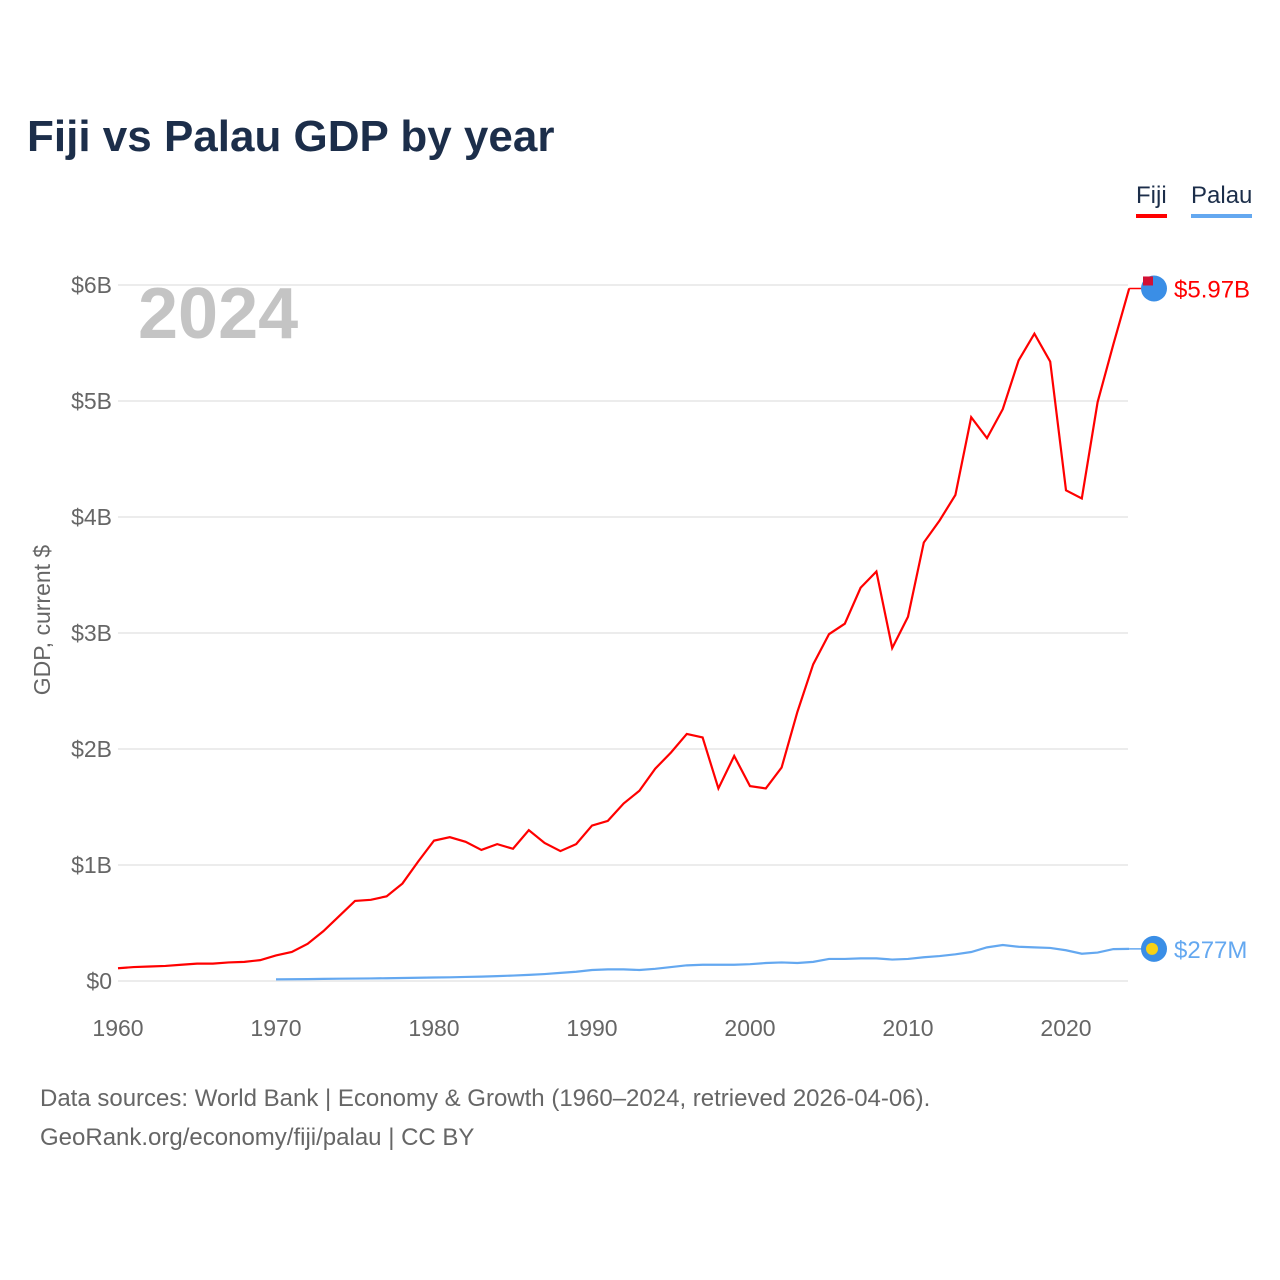 This screenshot has height=1280, width=1280. I want to click on legend-fiji: Fiji, so click(1151, 200).